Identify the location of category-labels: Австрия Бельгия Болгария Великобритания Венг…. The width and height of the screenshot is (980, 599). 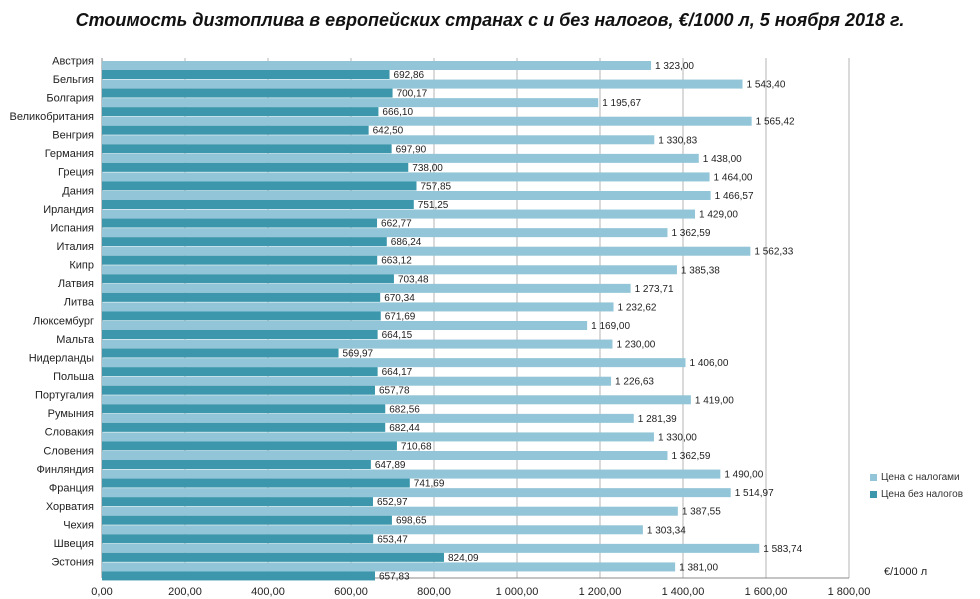
(52, 311).